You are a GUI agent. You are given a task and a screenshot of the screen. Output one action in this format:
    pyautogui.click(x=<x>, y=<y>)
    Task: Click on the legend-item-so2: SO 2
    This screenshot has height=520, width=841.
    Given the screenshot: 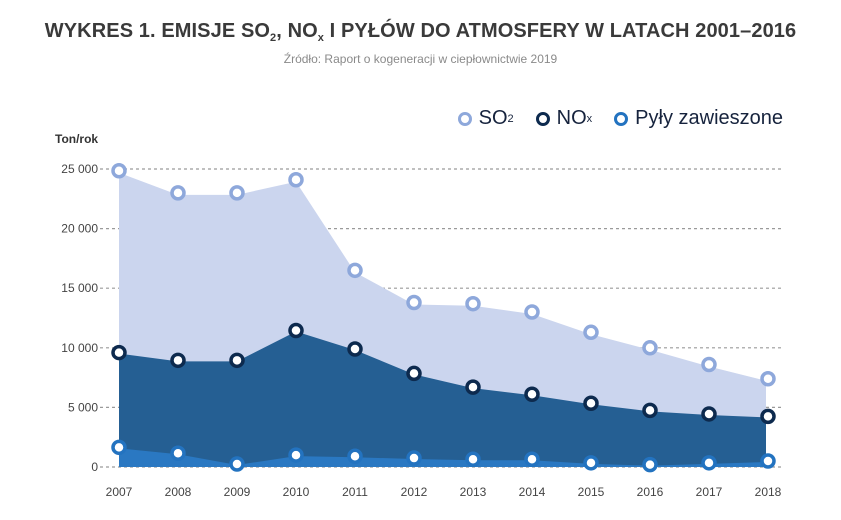 What is the action you would take?
    pyautogui.click(x=485, y=118)
    